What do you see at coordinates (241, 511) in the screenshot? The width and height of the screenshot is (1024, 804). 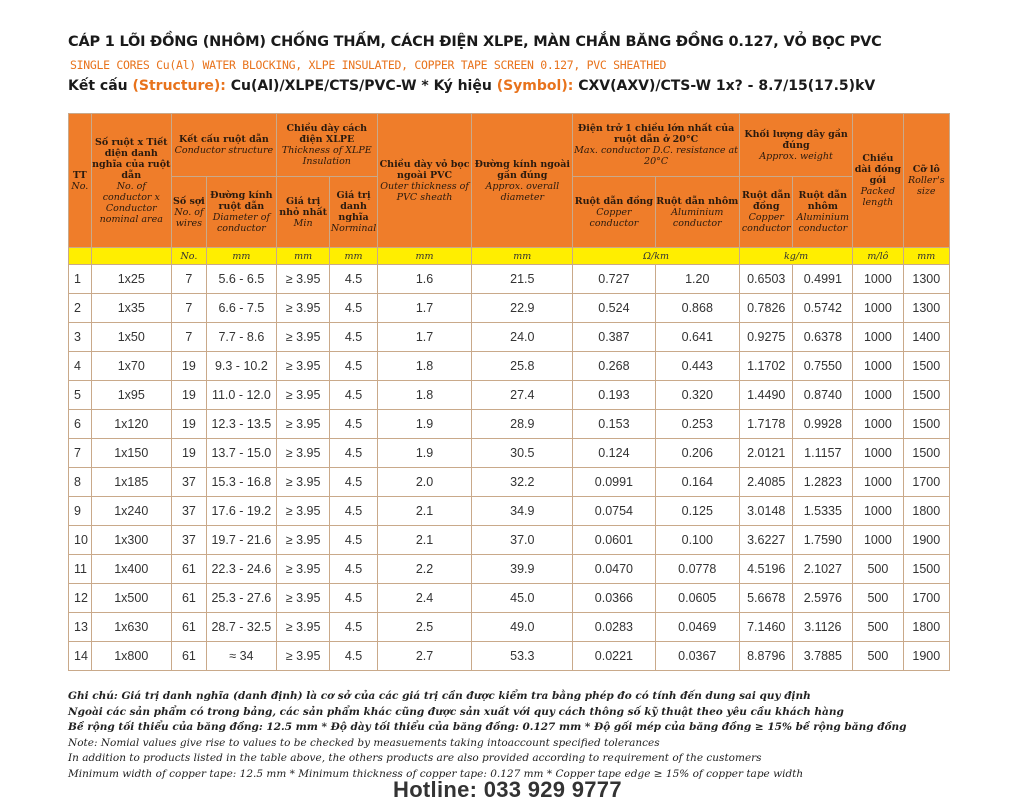 I see `table-cell: 17.6 - 19.2` at bounding box center [241, 511].